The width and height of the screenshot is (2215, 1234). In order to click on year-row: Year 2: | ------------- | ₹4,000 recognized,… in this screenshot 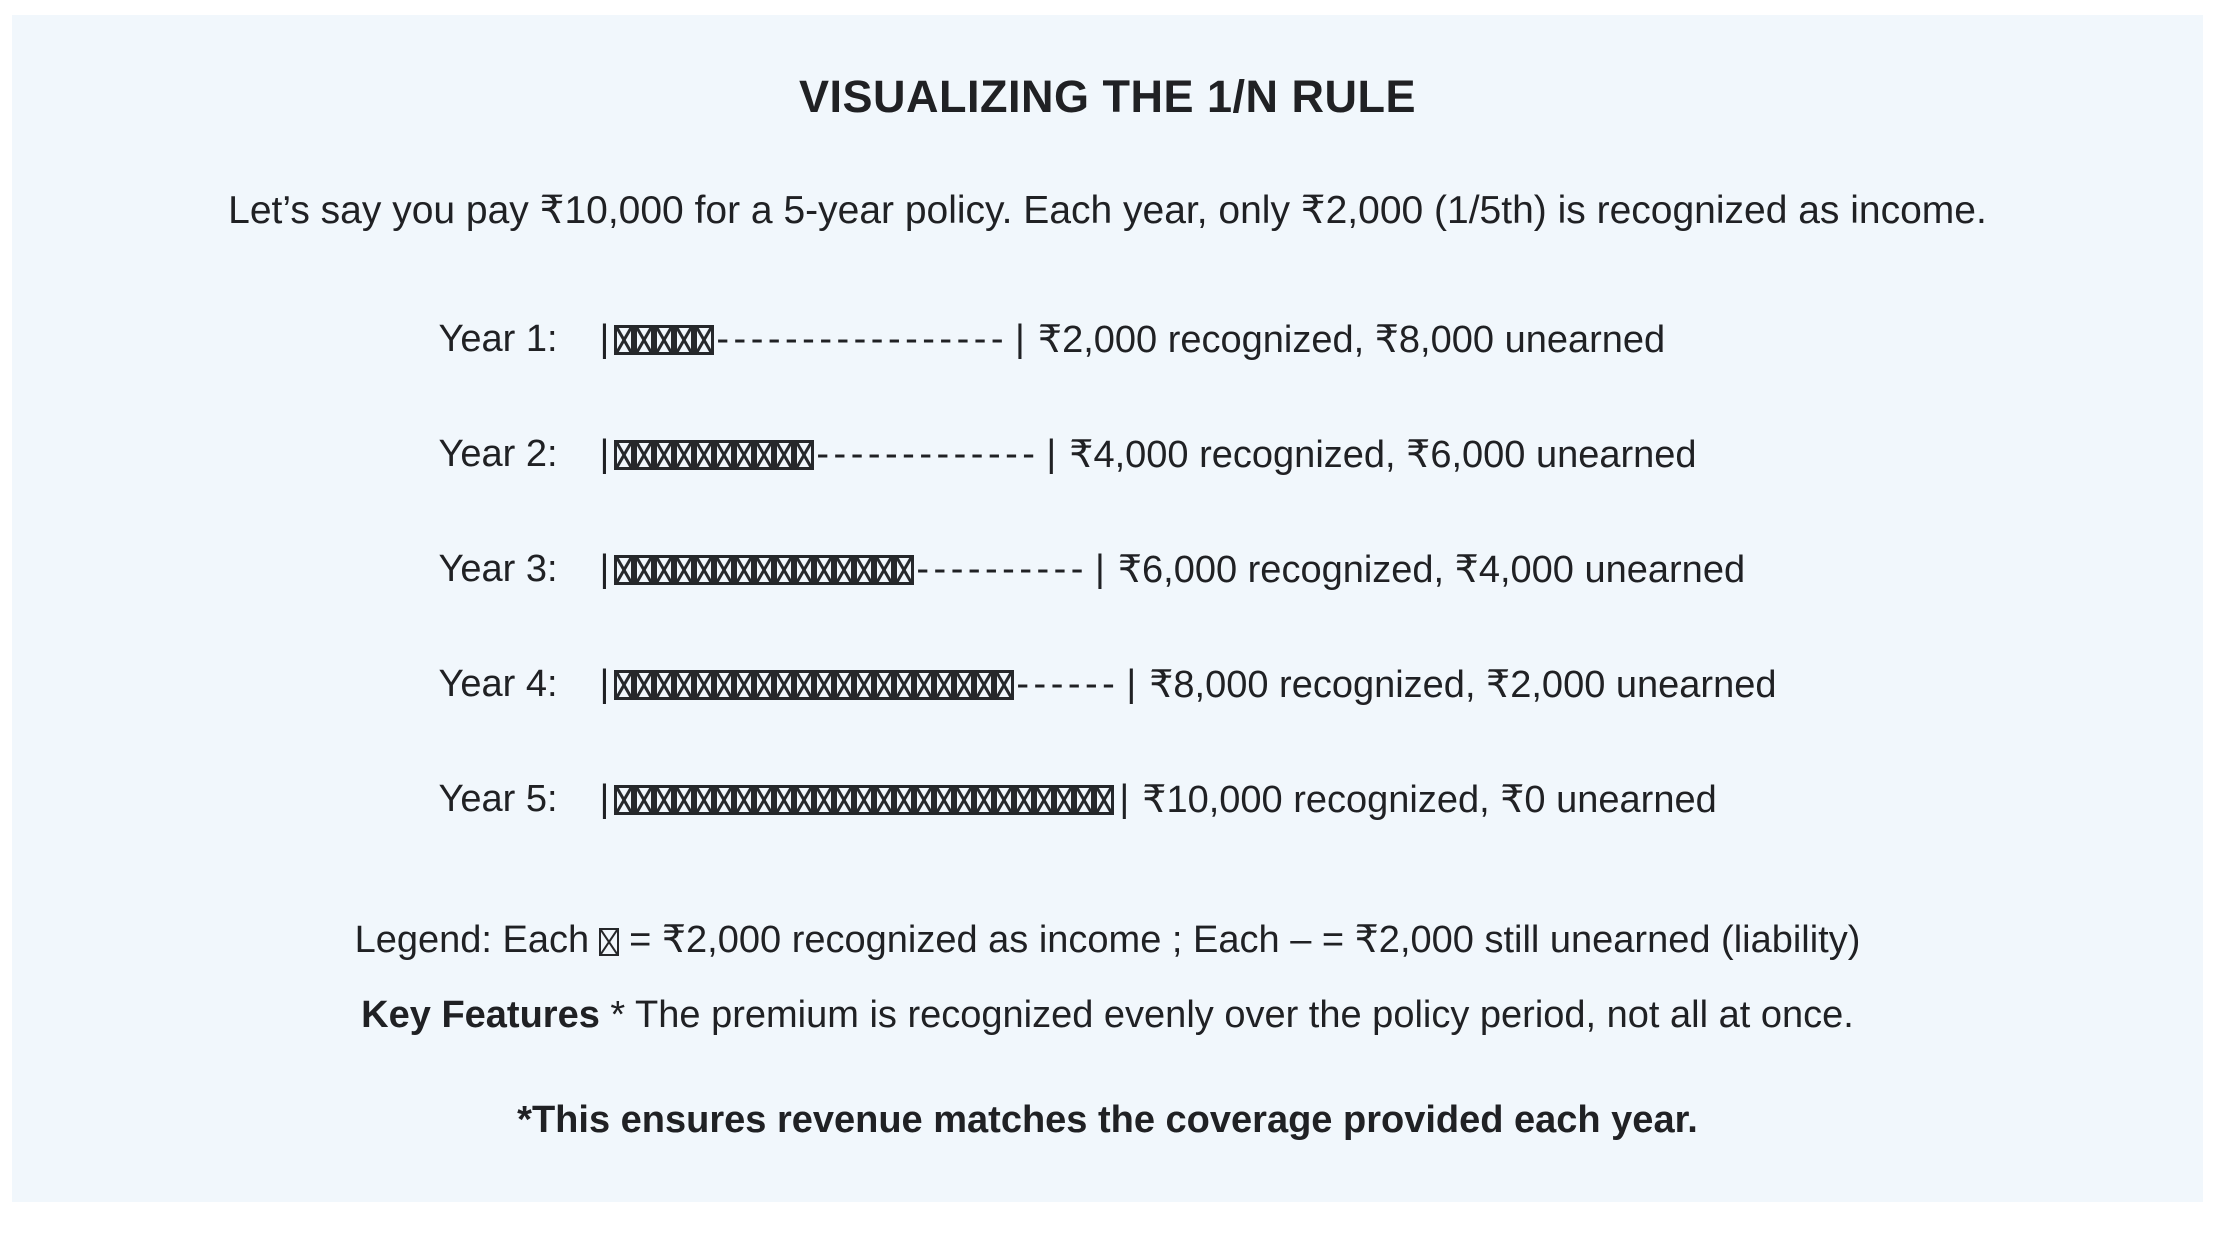, I will do `click(1108, 454)`.